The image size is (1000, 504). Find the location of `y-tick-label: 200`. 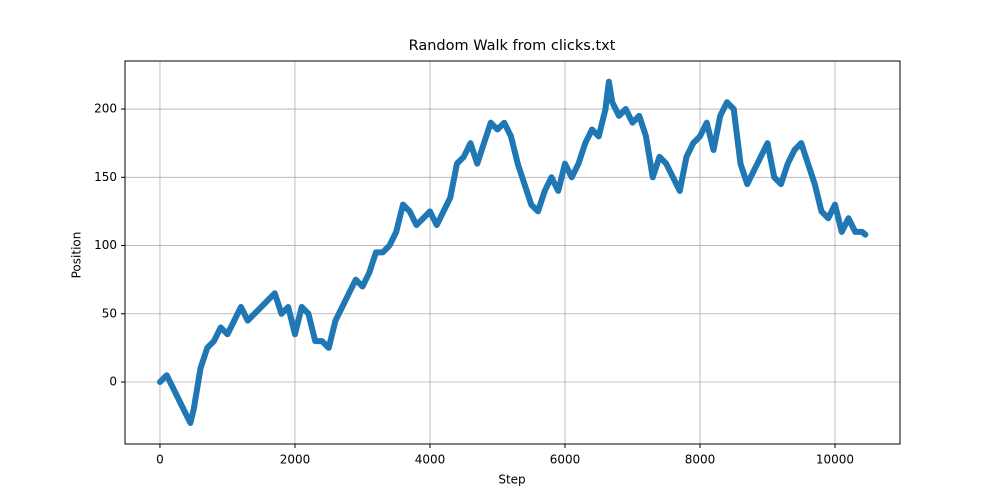

y-tick-label: 200 is located at coordinates (105, 109).